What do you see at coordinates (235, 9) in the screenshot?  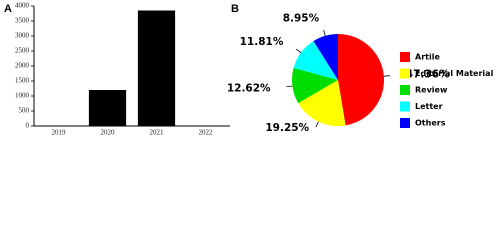 I see `panel-label: B` at bounding box center [235, 9].